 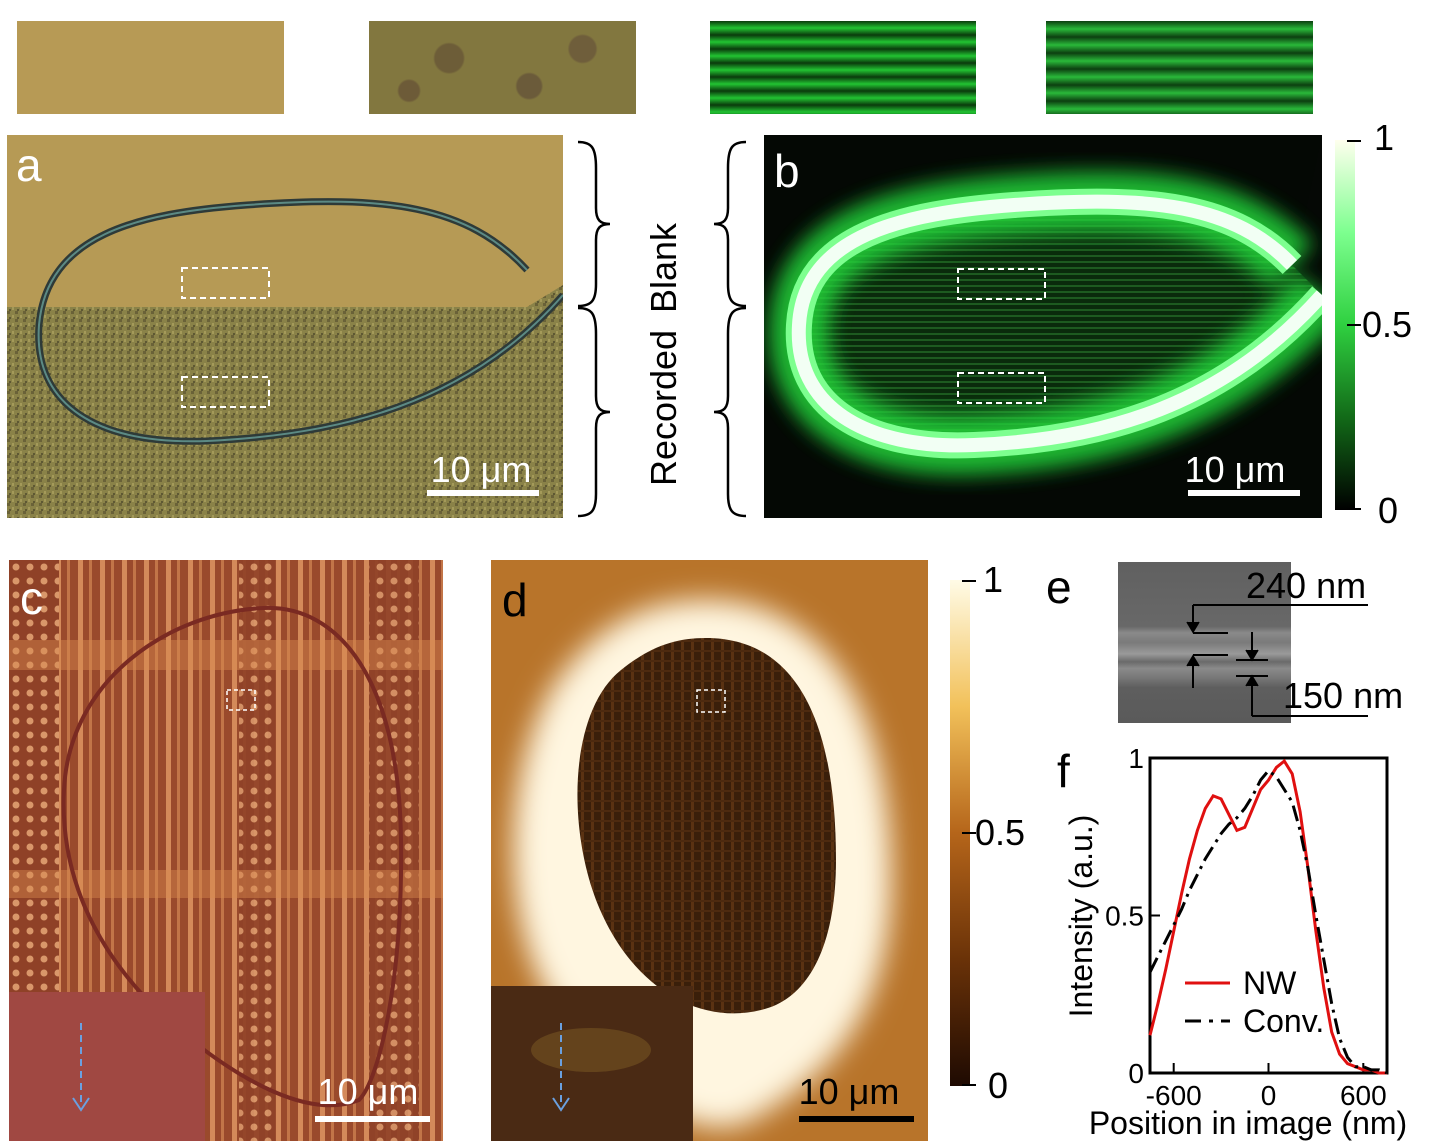 What do you see at coordinates (1063, 771) in the screenshot?
I see `panel-f-label: f` at bounding box center [1063, 771].